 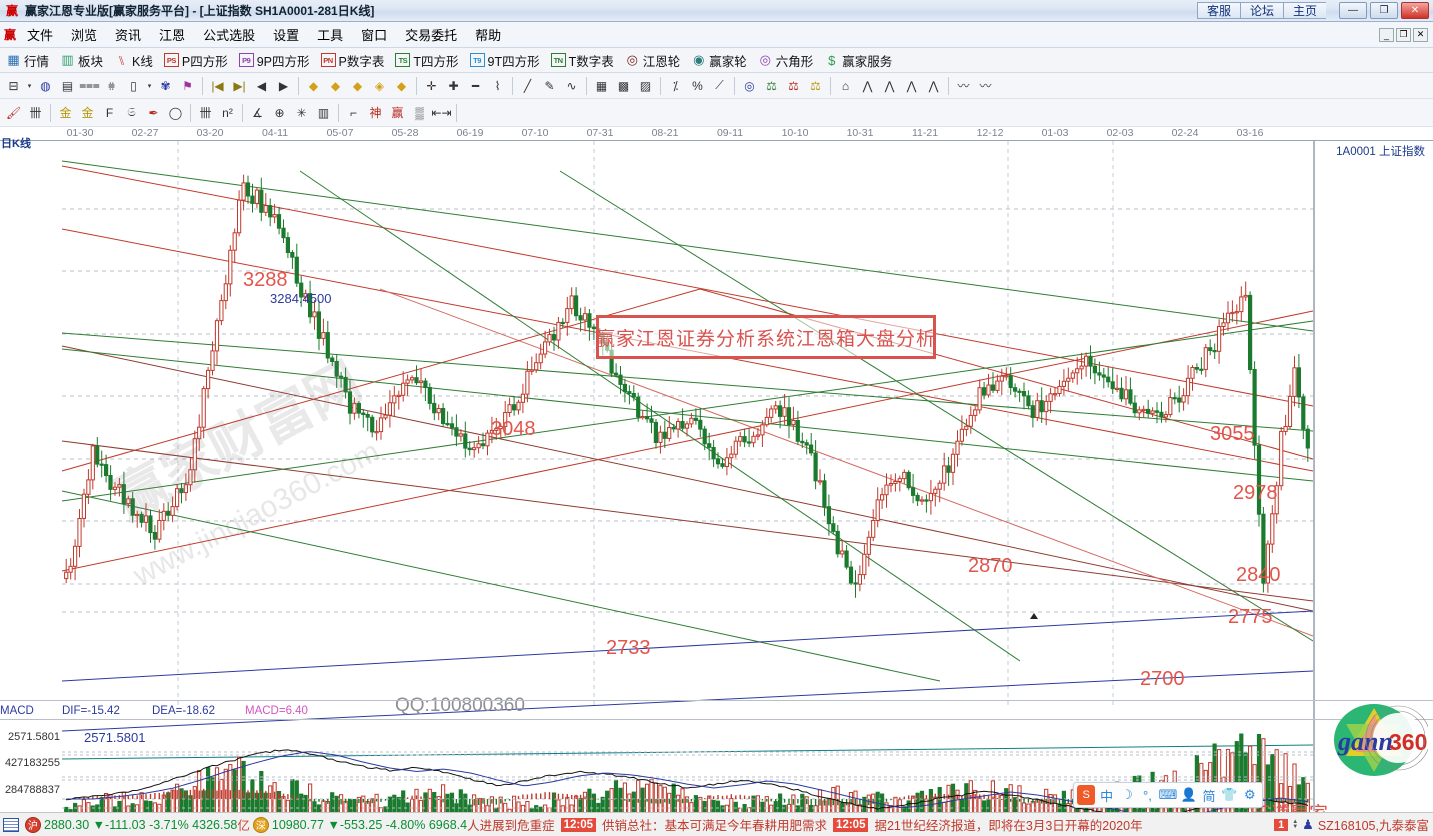 What do you see at coordinates (506, 60) in the screenshot?
I see `tab-t9-box: T9 9T四方形` at bounding box center [506, 60].